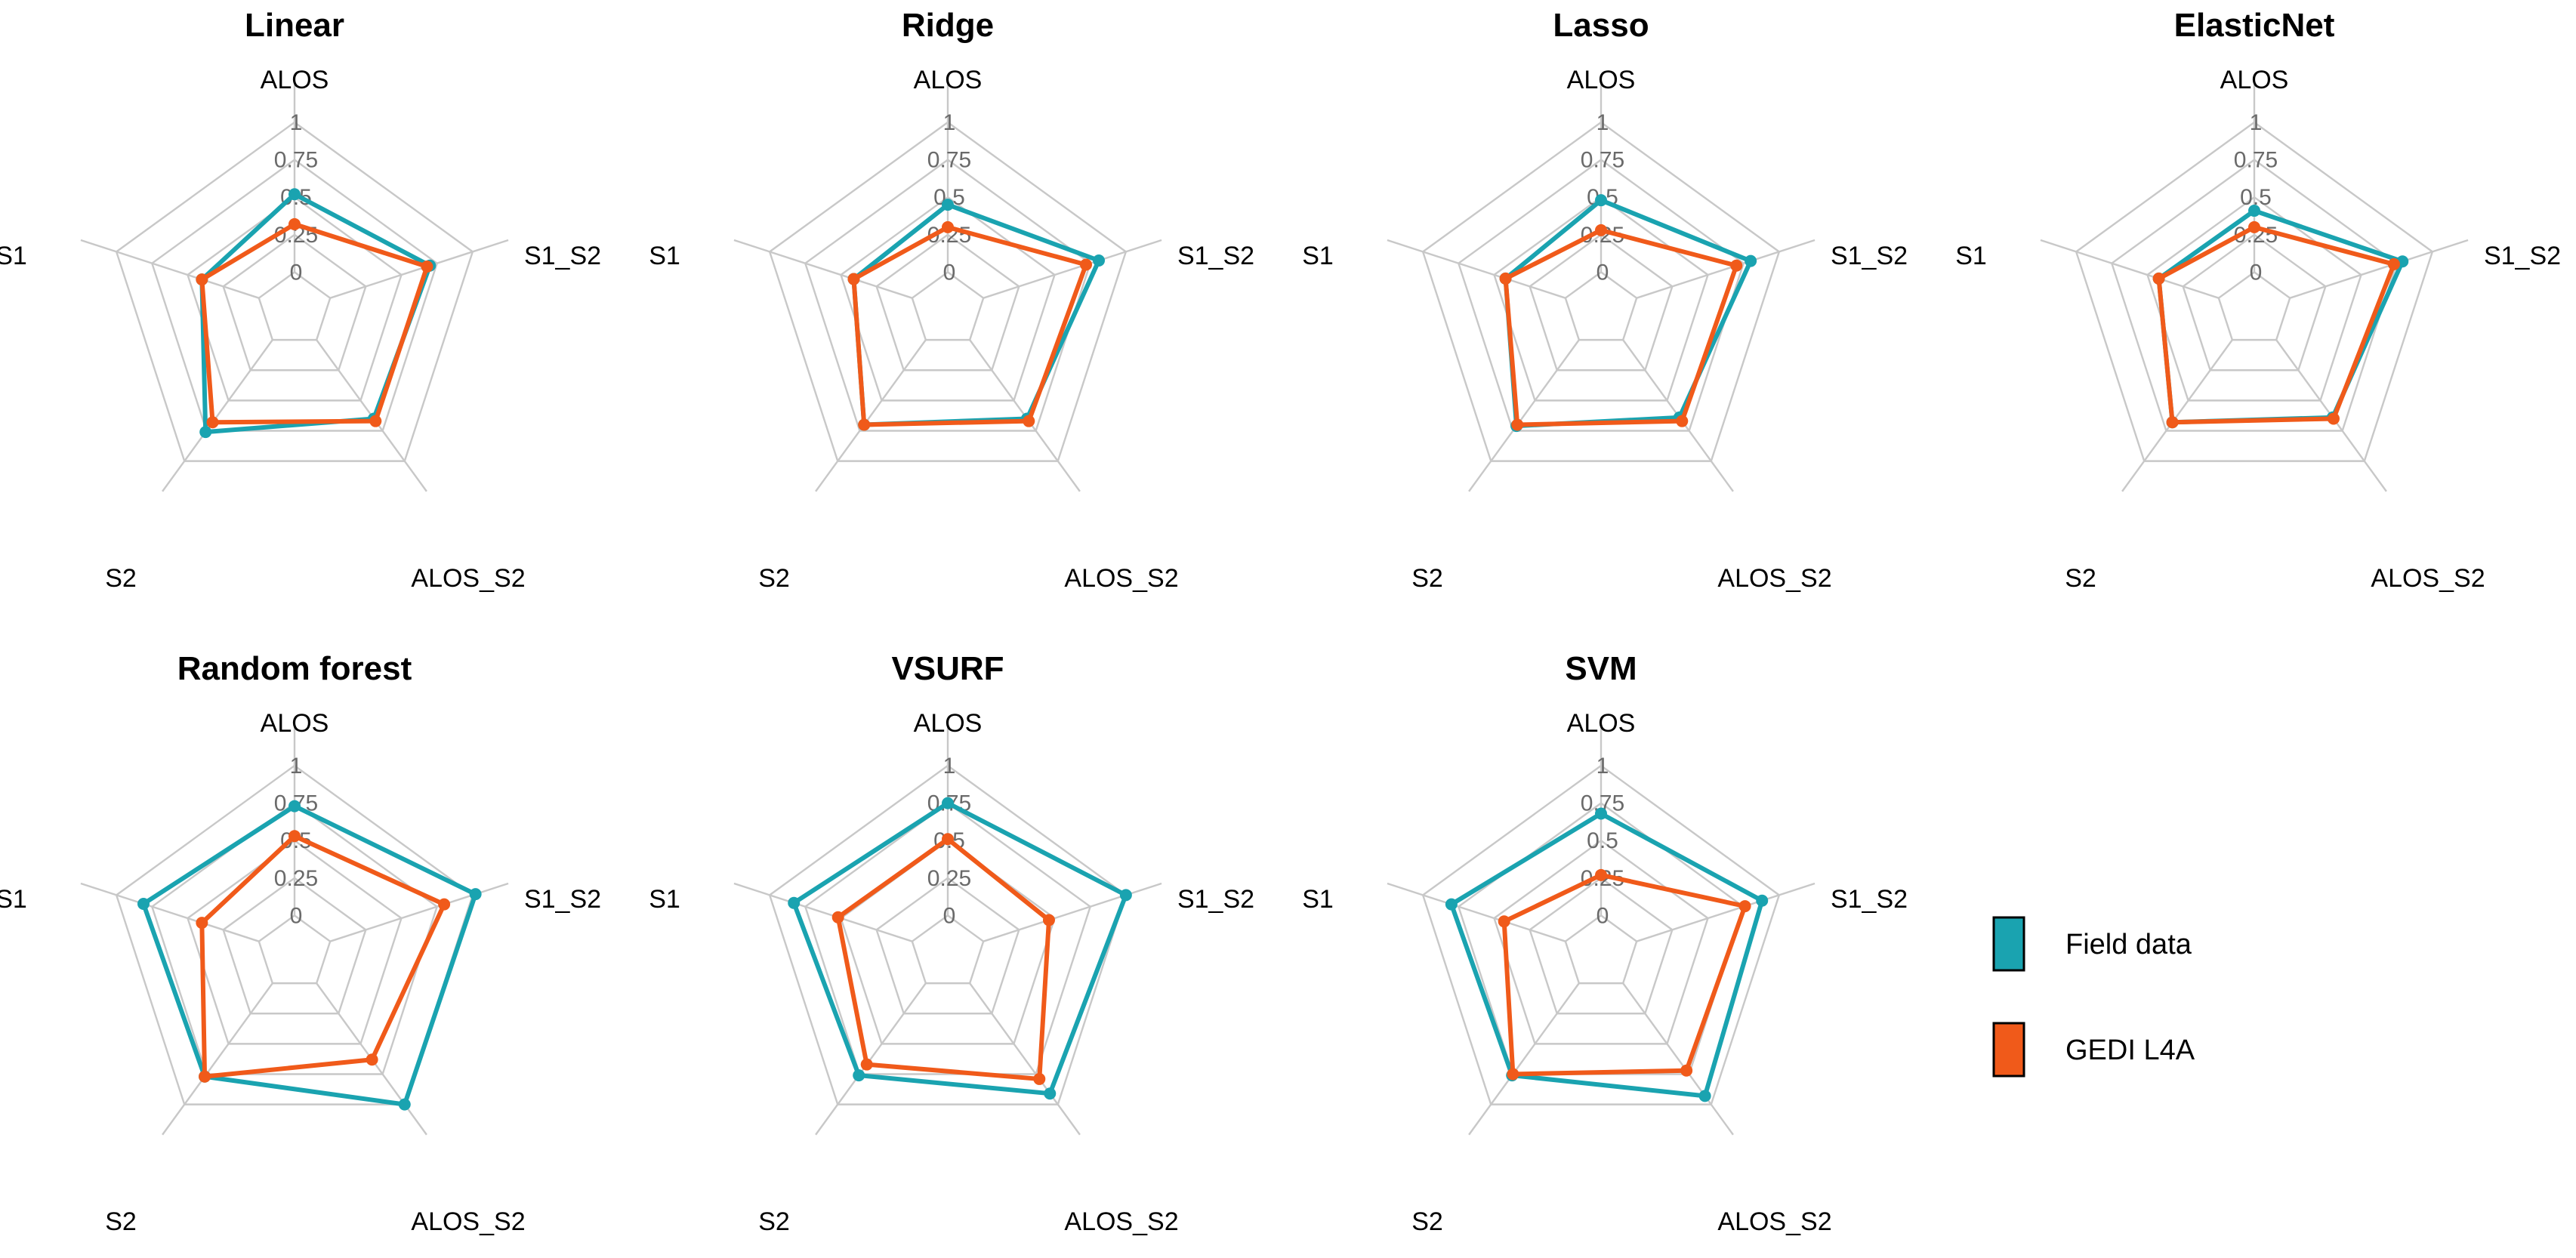  Describe the element at coordinates (294, 668) in the screenshot. I see `panel-title: Random forest` at that location.